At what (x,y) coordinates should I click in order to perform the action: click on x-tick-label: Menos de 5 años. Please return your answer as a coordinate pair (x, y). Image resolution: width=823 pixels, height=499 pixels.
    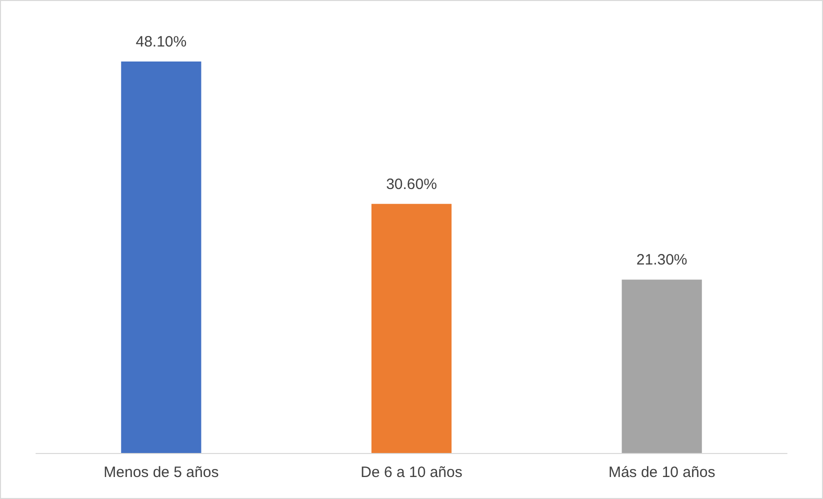
    Looking at the image, I should click on (161, 472).